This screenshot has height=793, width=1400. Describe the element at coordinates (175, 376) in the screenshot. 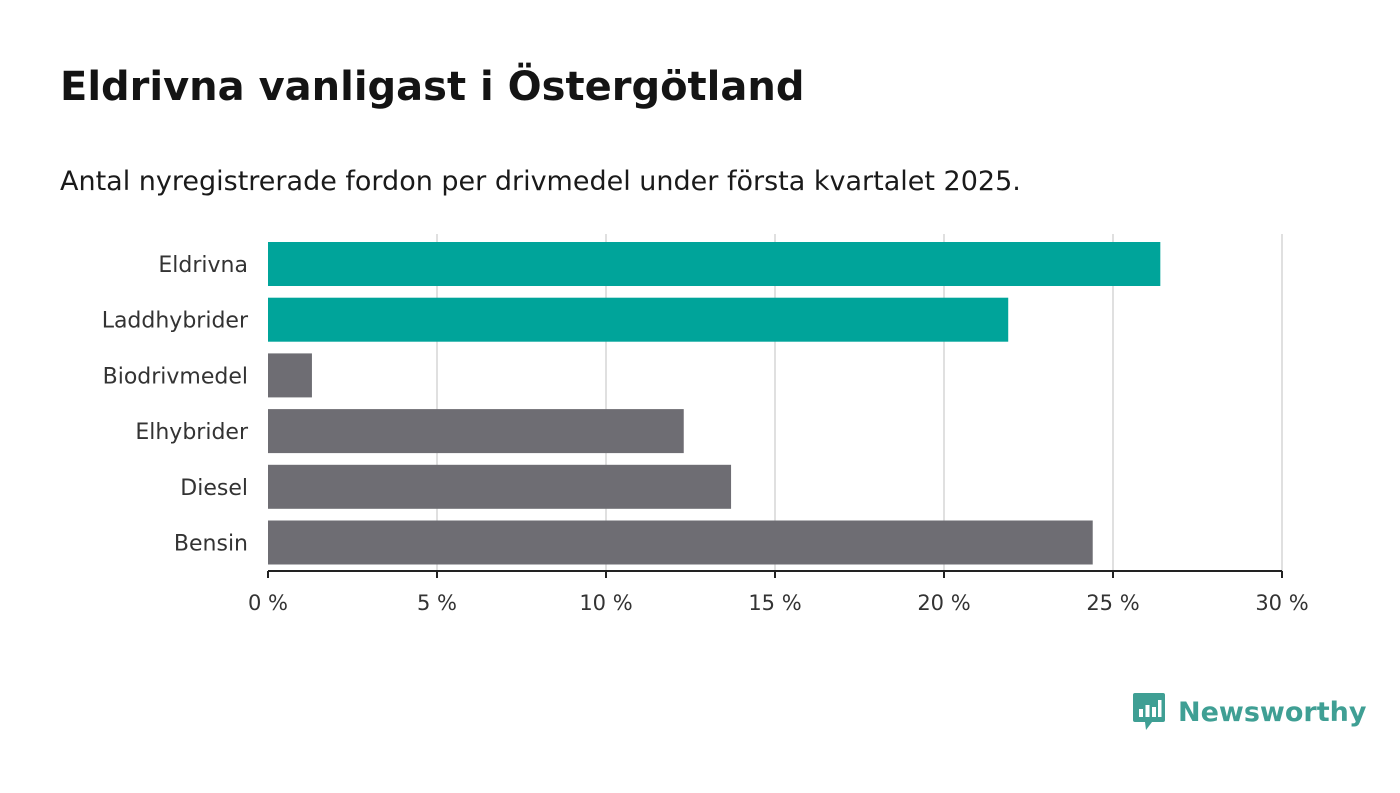

I see `category-label: Biodrivmedel` at that location.